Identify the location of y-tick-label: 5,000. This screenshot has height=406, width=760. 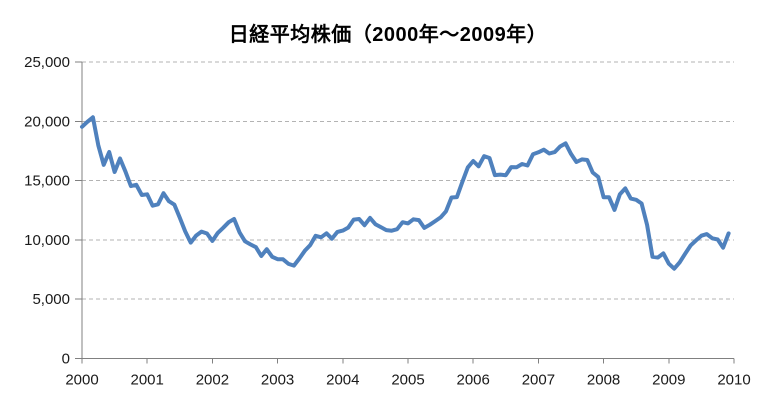
(51, 299).